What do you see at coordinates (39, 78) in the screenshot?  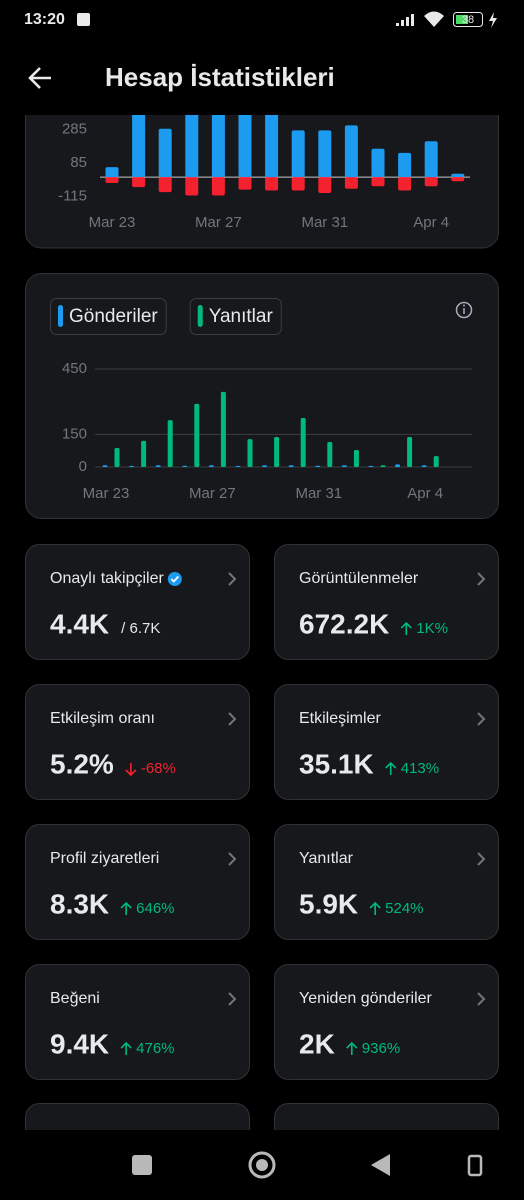 I see `back-button` at bounding box center [39, 78].